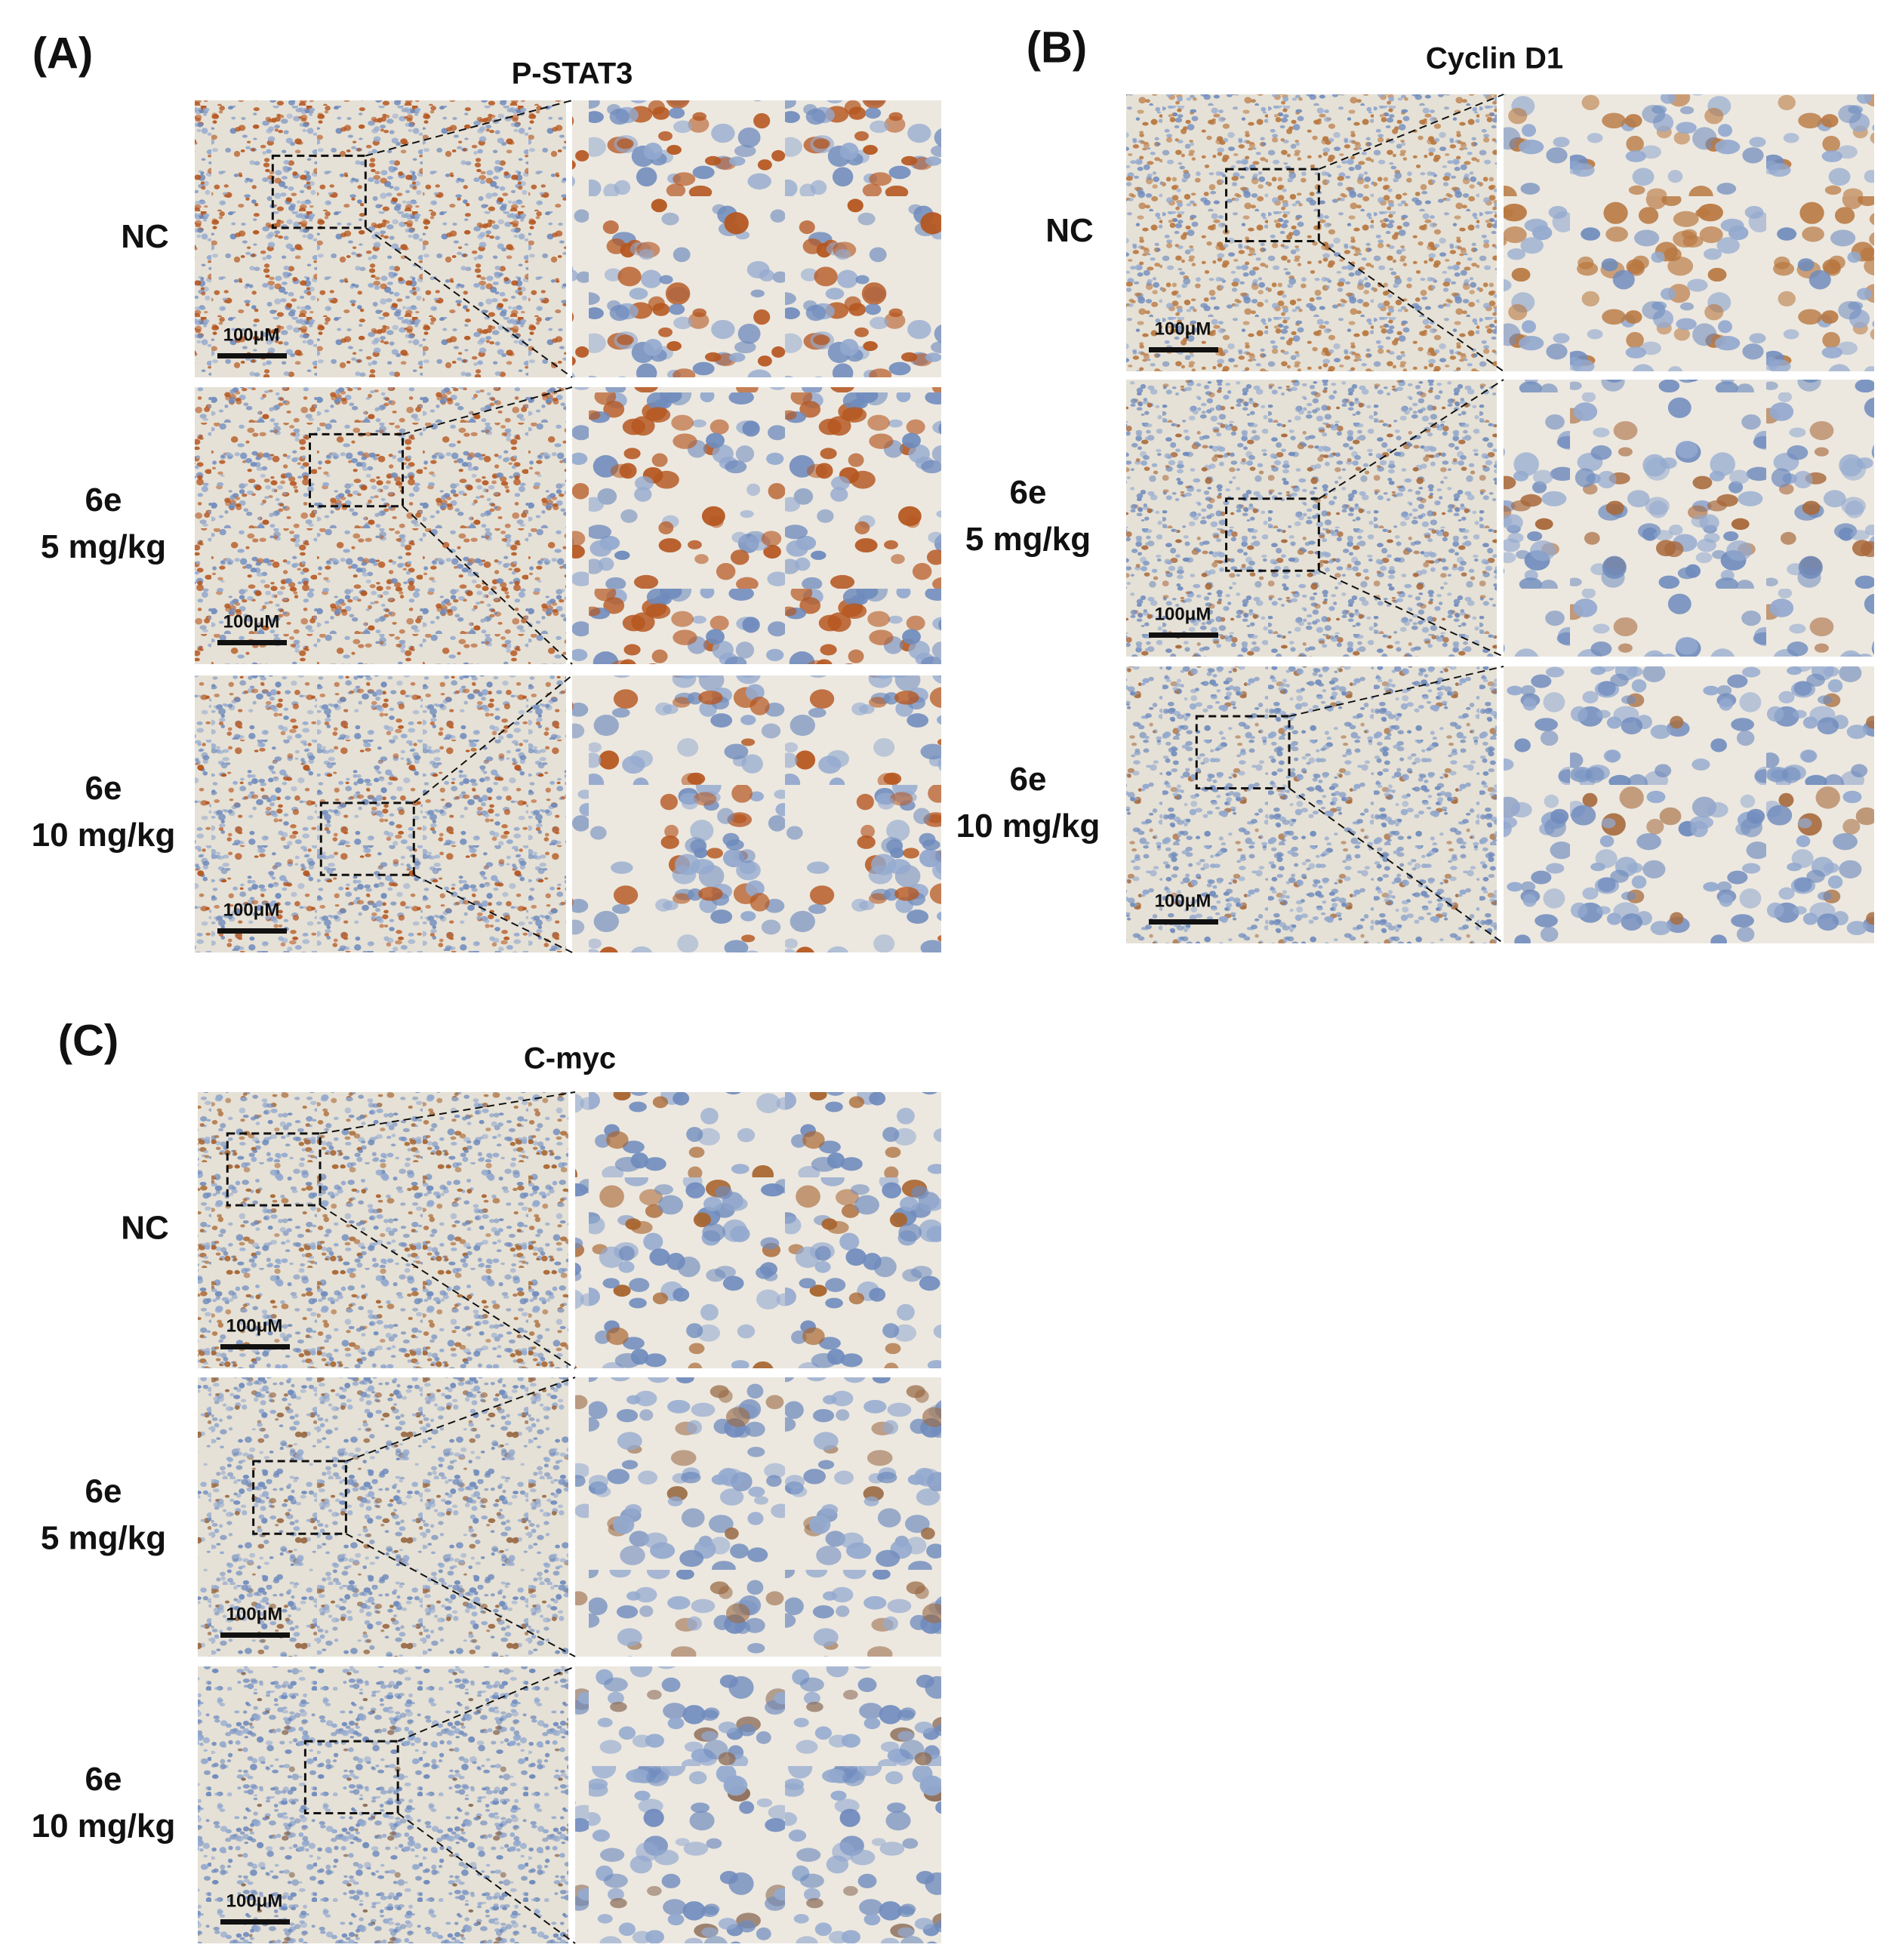 This screenshot has width=1887, height=1960. I want to click on panel-title: Cyclin D1, so click(1494, 59).